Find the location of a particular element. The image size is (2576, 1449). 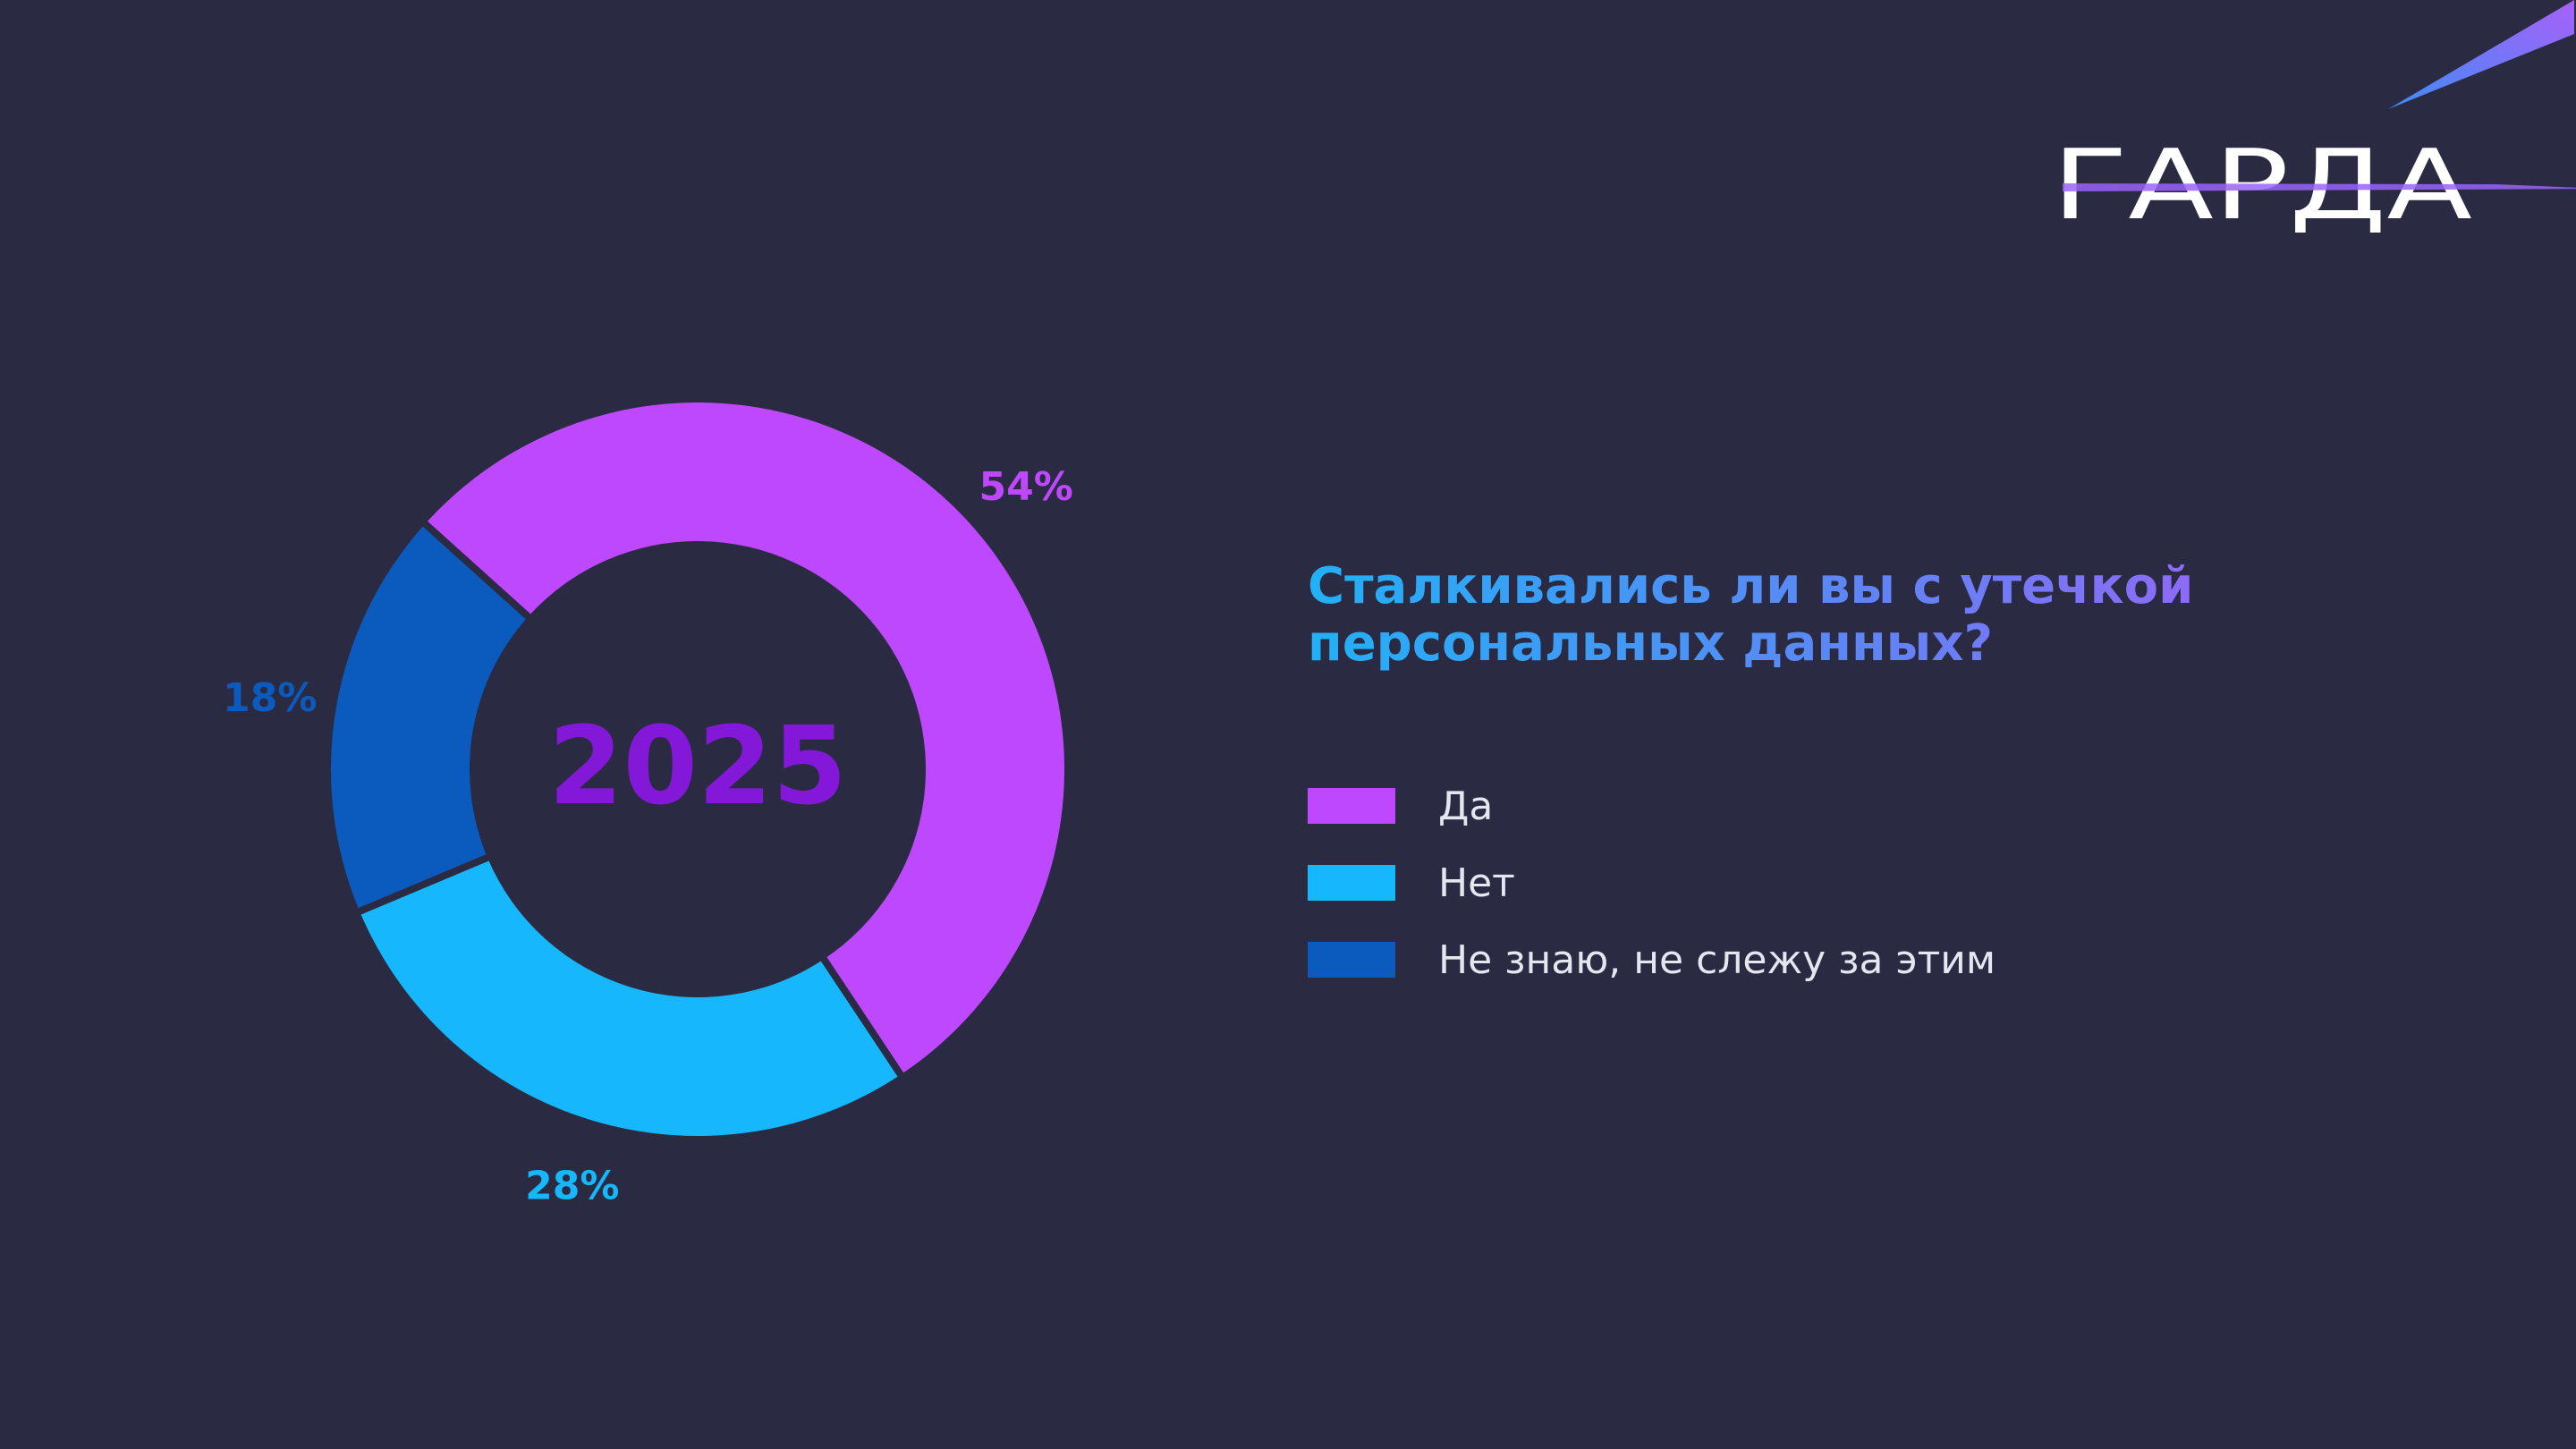

legend-item-dont-know: Не знаю, не слежу за этим is located at coordinates (1652, 959).